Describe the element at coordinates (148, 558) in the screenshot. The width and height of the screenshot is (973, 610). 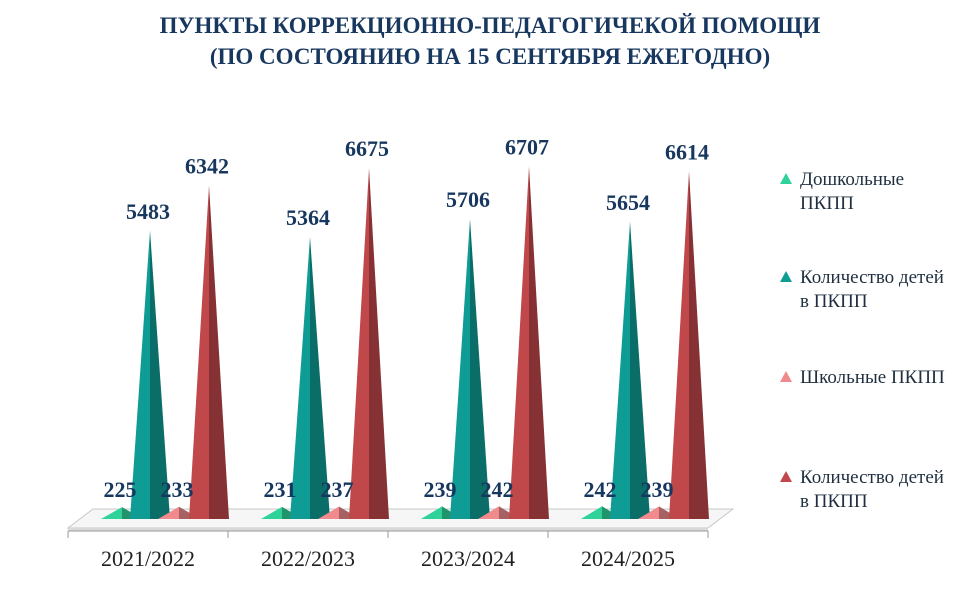
I see `x-tick-label: 2021/2022` at that location.